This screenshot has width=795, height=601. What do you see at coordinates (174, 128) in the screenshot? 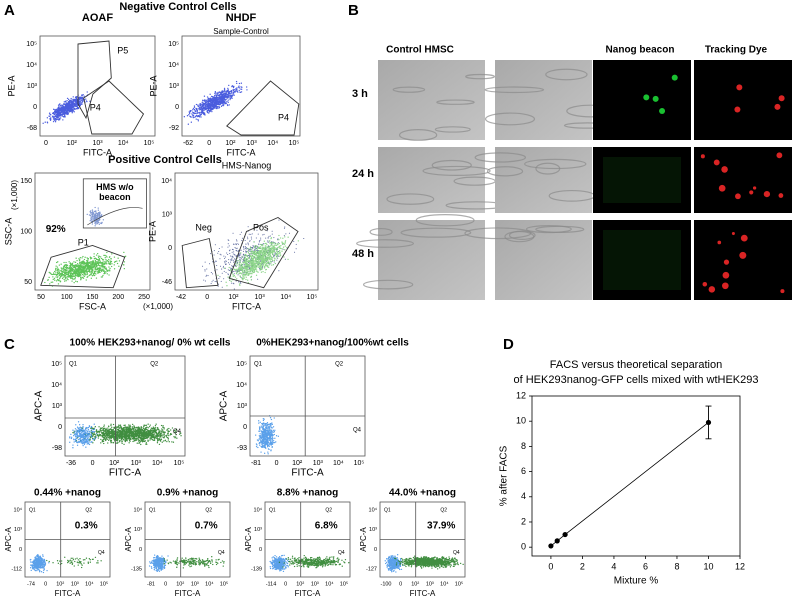
I see `y-tick-label: -92` at bounding box center [174, 128].